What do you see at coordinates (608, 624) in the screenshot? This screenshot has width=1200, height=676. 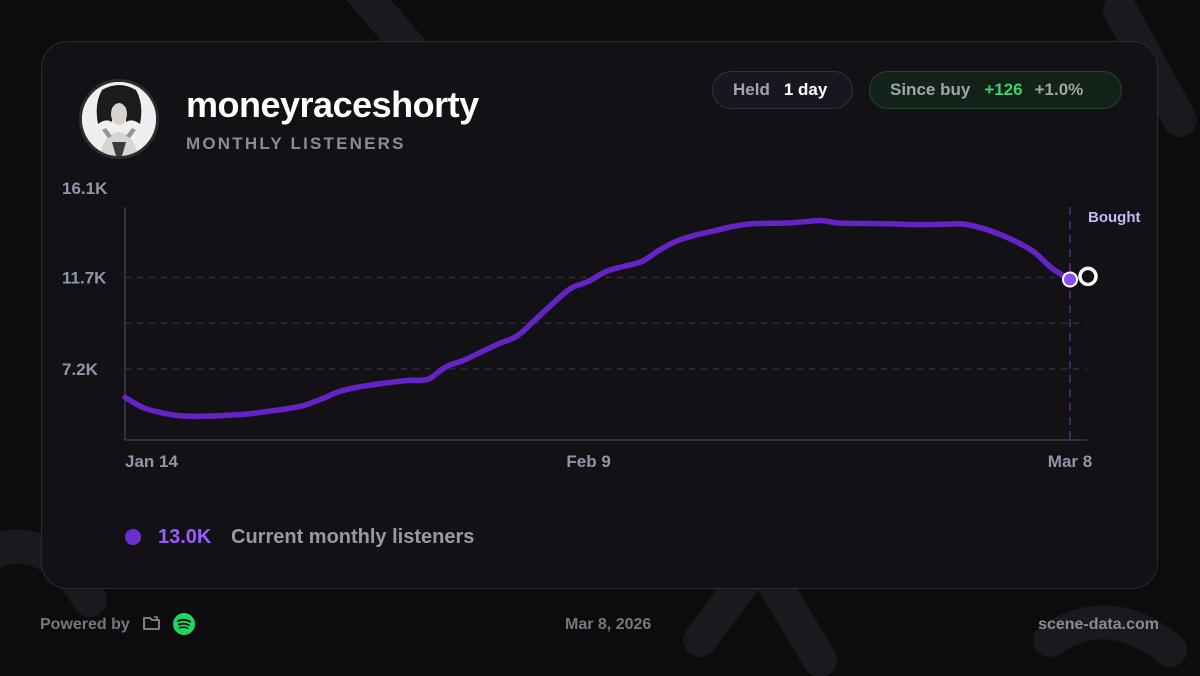 I see `footer-date: Mar 8, 2026` at bounding box center [608, 624].